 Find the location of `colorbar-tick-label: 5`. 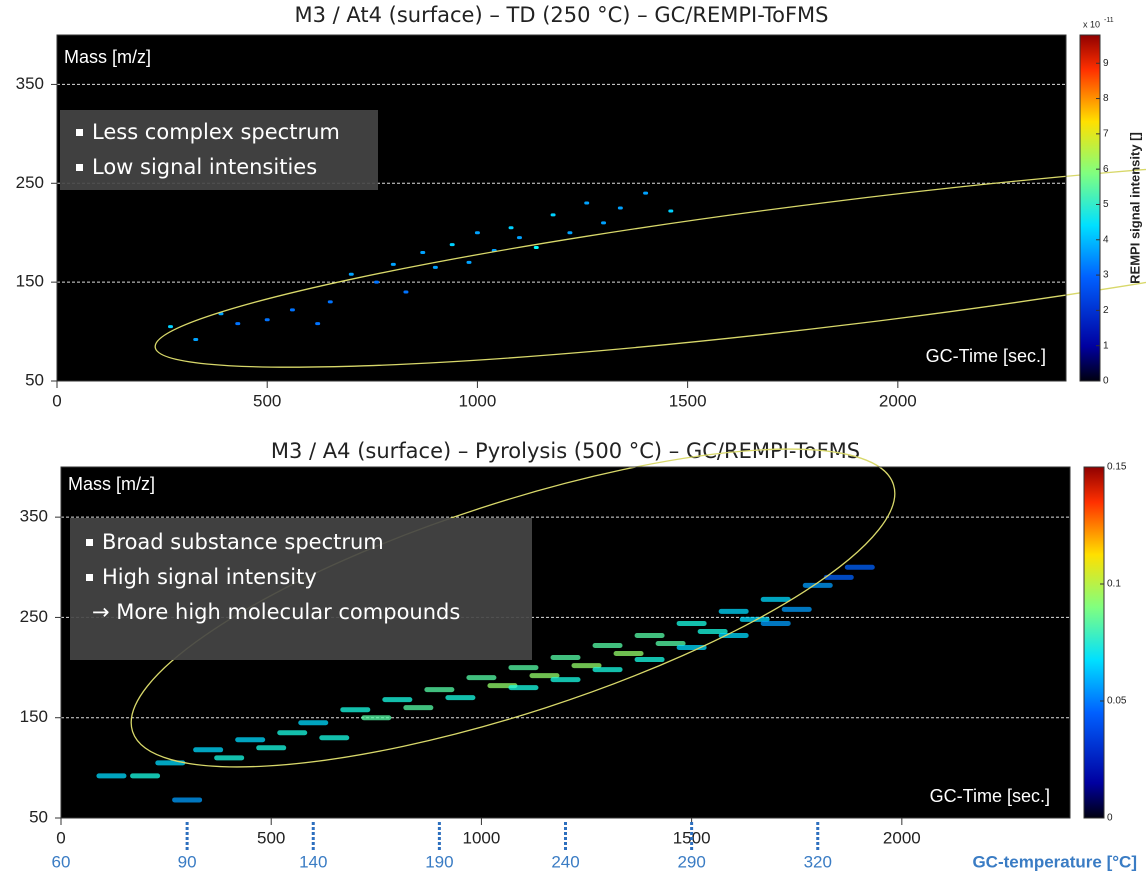

colorbar-tick-label: 5 is located at coordinates (1106, 204).